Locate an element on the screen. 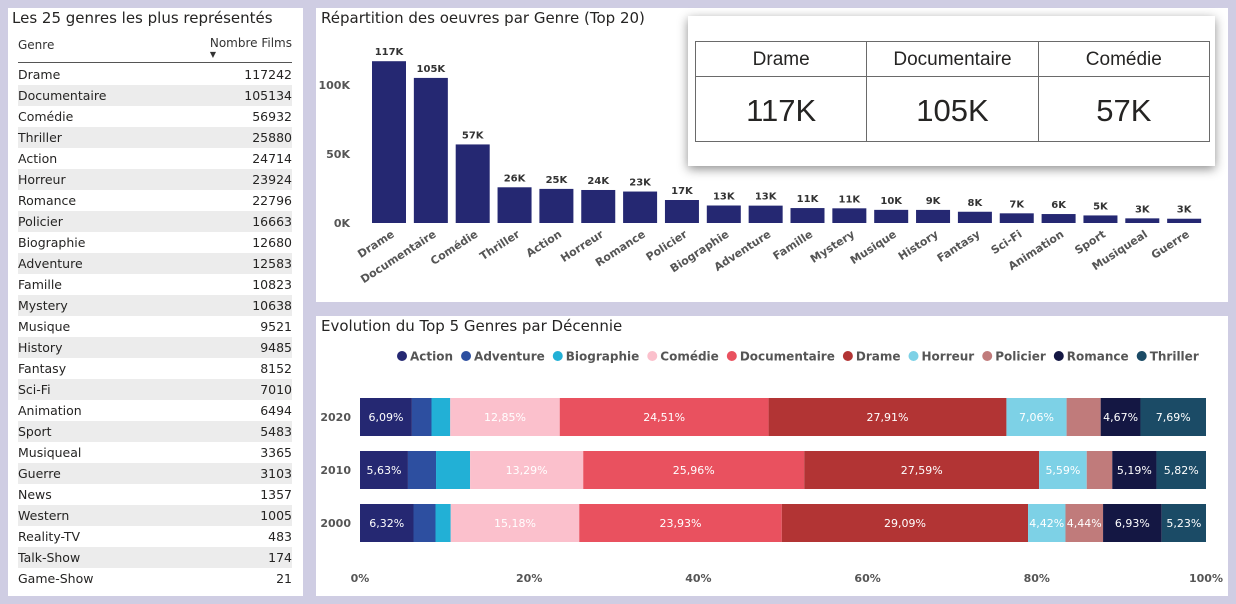 The height and width of the screenshot is (604, 1236). table-row: Musiqueal 3365 is located at coordinates (155, 452).